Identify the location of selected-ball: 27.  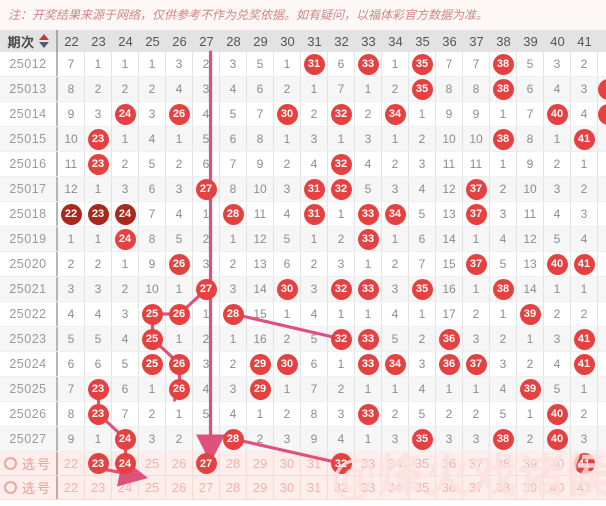
(206, 463).